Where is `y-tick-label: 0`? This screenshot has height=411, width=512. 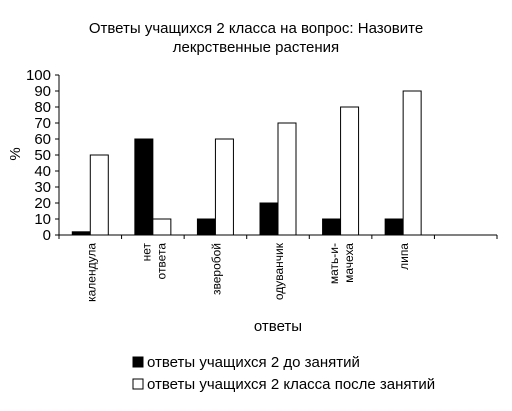
y-tick-label: 0 is located at coordinates (47, 235).